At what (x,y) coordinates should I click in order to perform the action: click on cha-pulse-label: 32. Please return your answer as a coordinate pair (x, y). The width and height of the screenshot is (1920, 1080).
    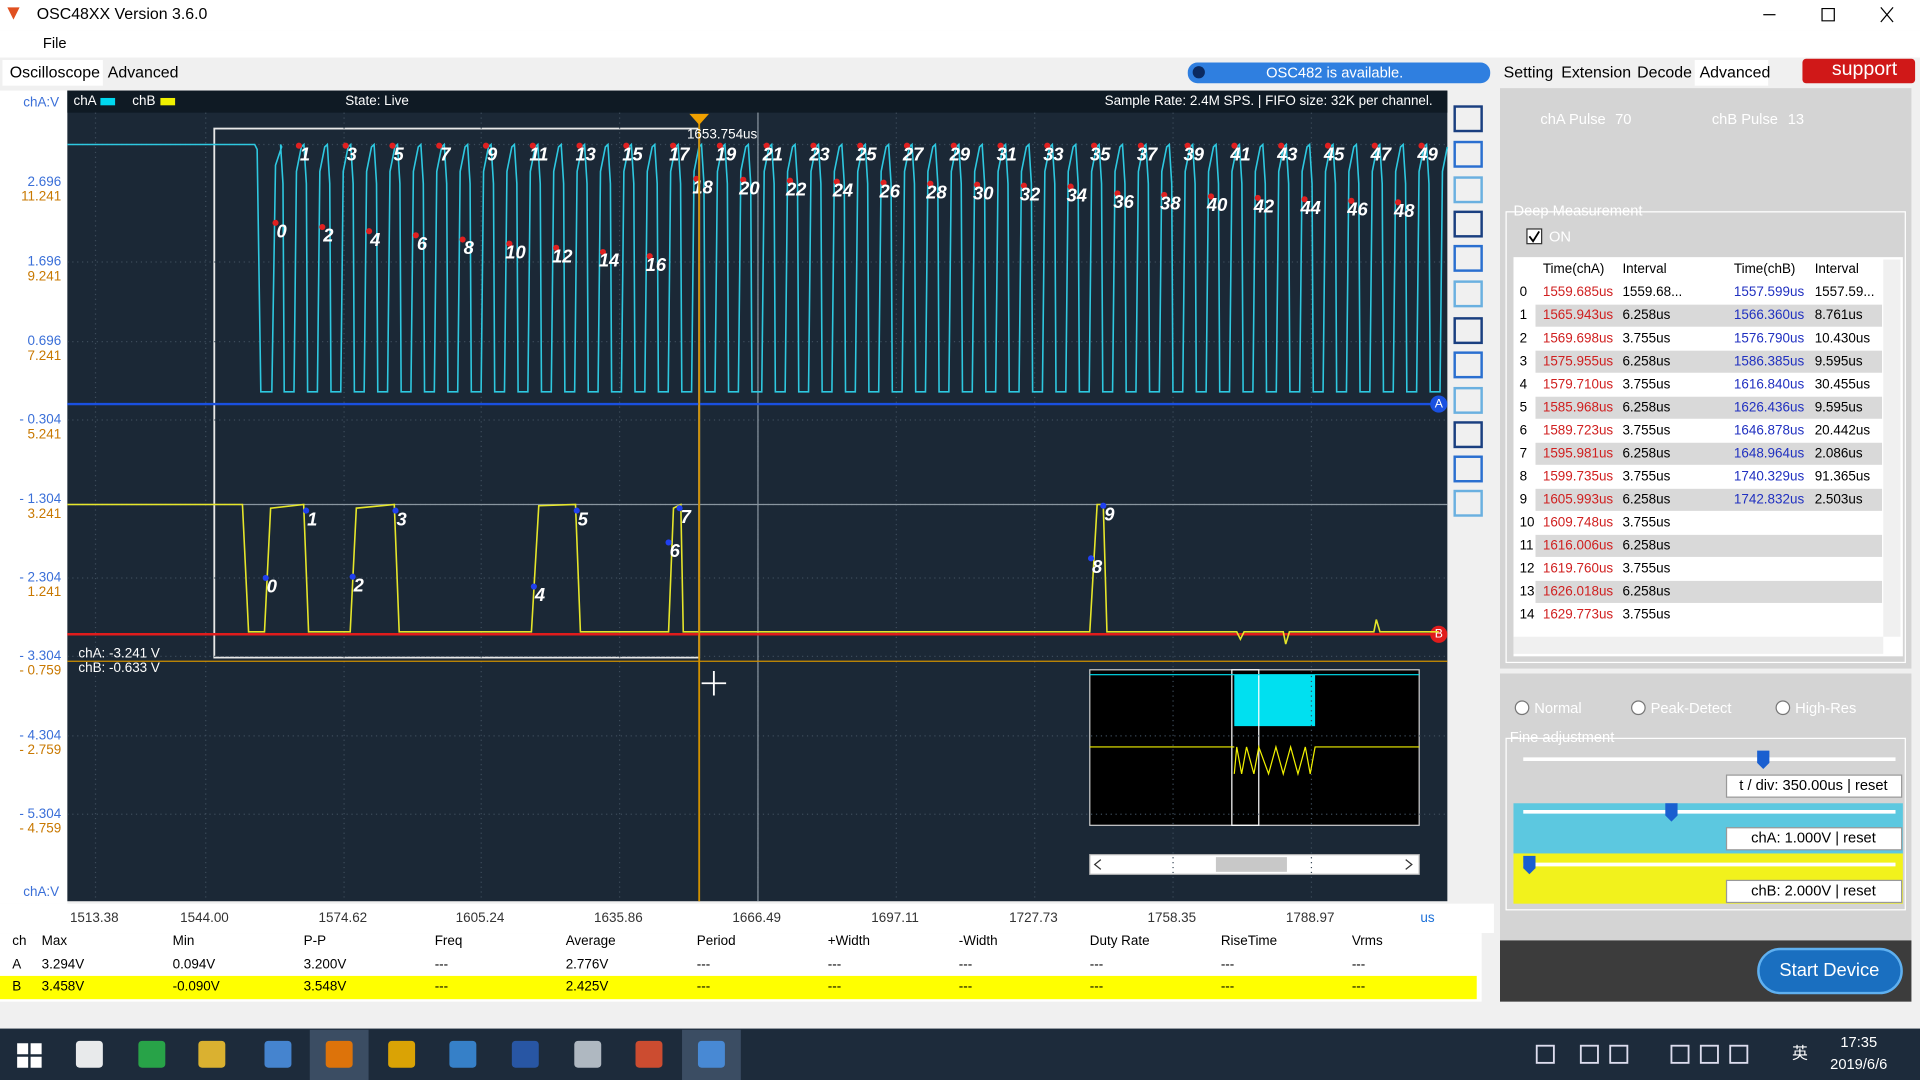
    Looking at the image, I should click on (1030, 193).